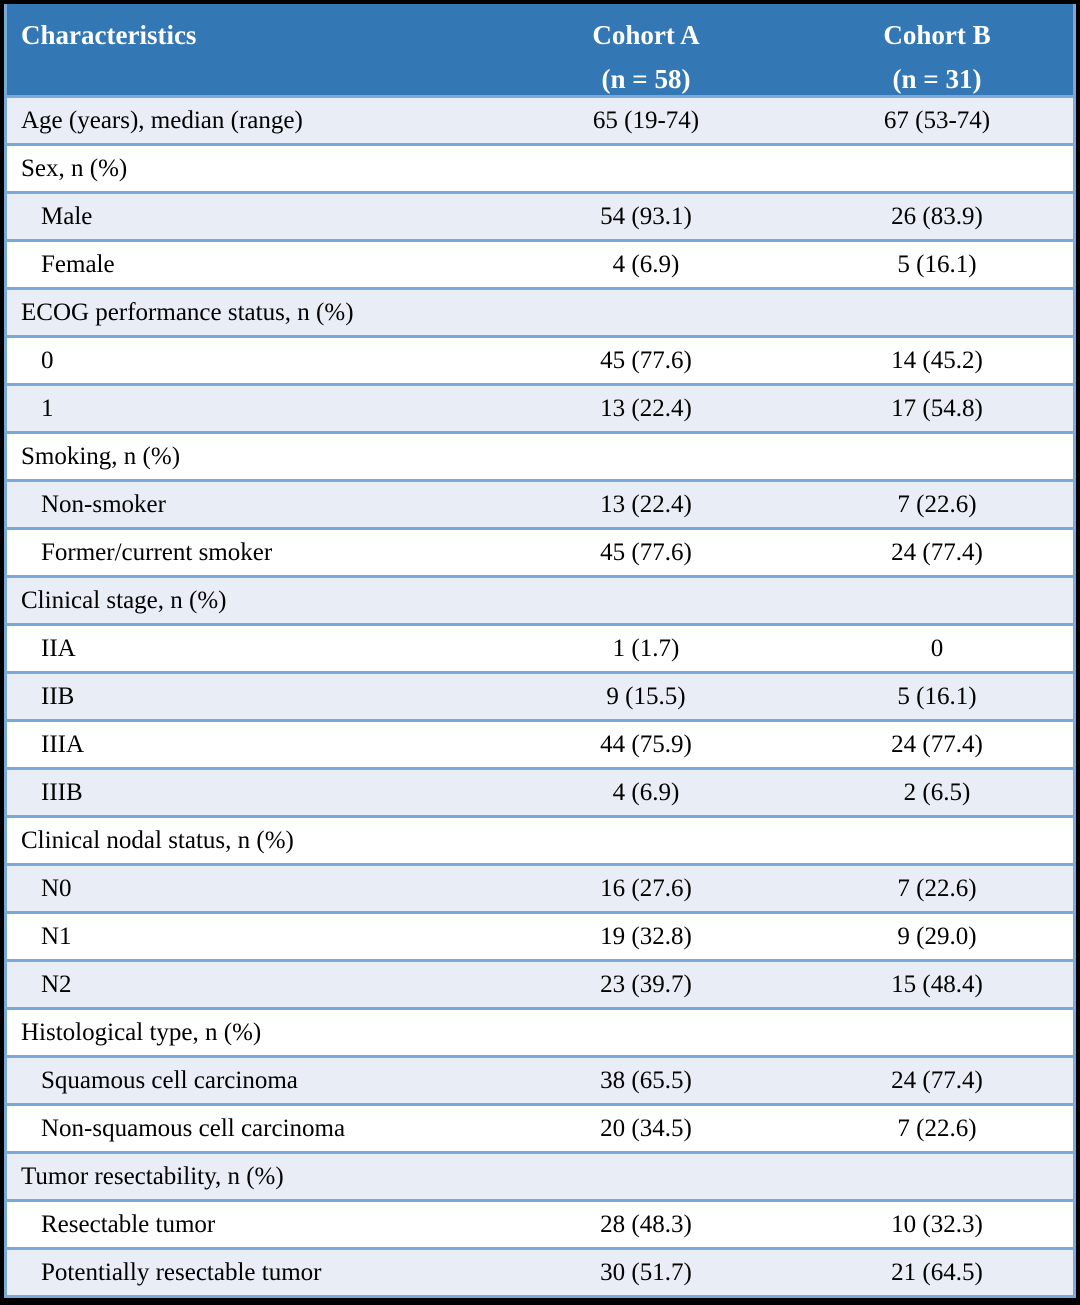 The image size is (1080, 1305). What do you see at coordinates (646, 120) in the screenshot?
I see `cohort-a-value-cell: 65 (19-74)` at bounding box center [646, 120].